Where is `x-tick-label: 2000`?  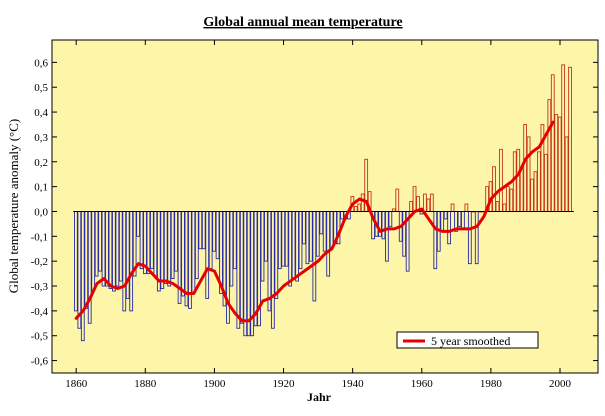 x-tick-label: 2000 is located at coordinates (560, 384).